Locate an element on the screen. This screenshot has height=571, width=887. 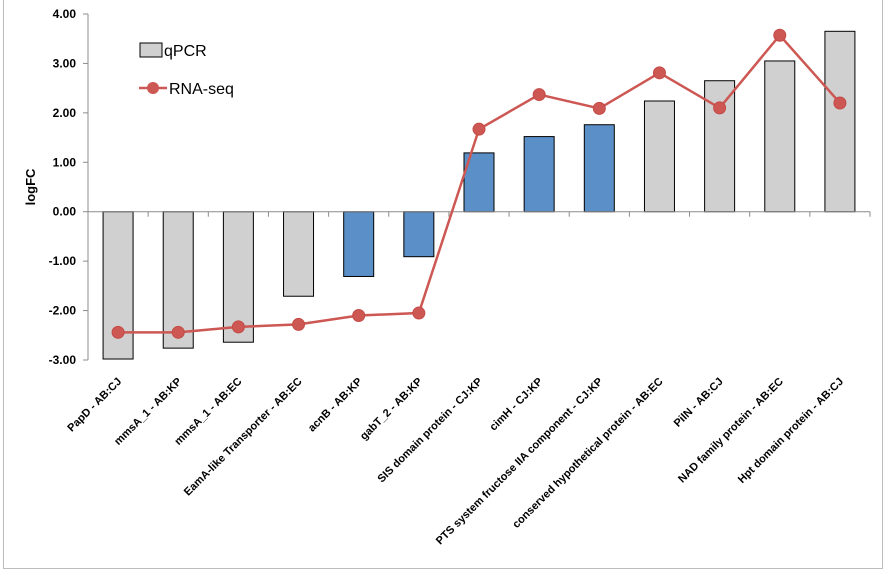
y-axis-label: logFC is located at coordinates (30, 186).